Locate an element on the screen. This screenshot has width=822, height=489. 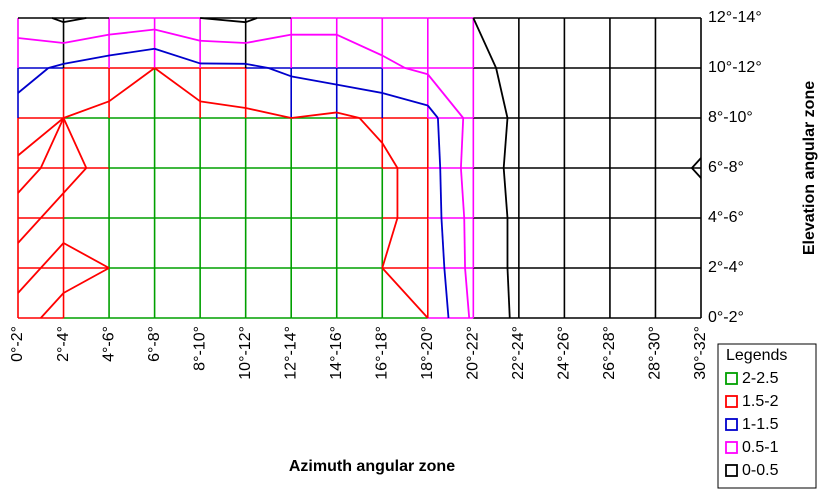
y-tick-label: 8°-10° is located at coordinates (730, 117).